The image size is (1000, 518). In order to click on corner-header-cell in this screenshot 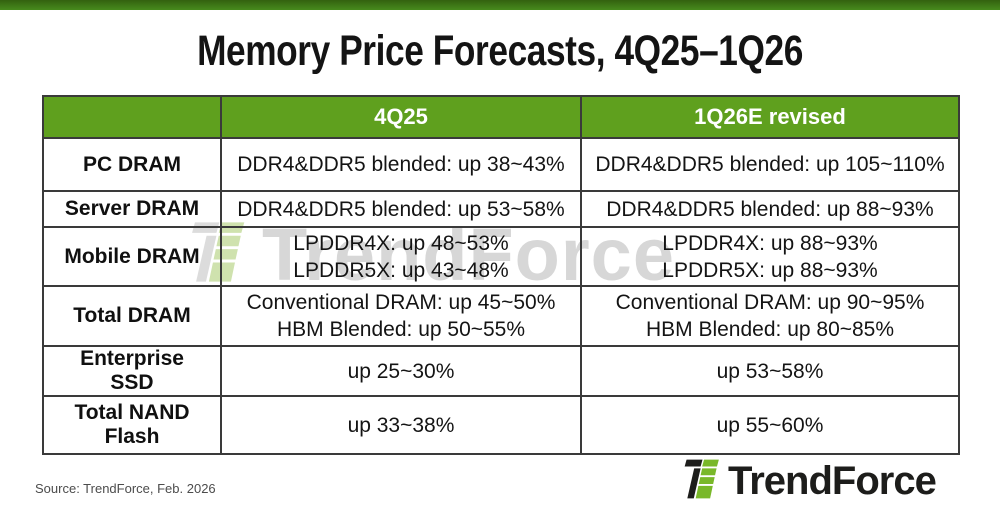, I will do `click(132, 117)`.